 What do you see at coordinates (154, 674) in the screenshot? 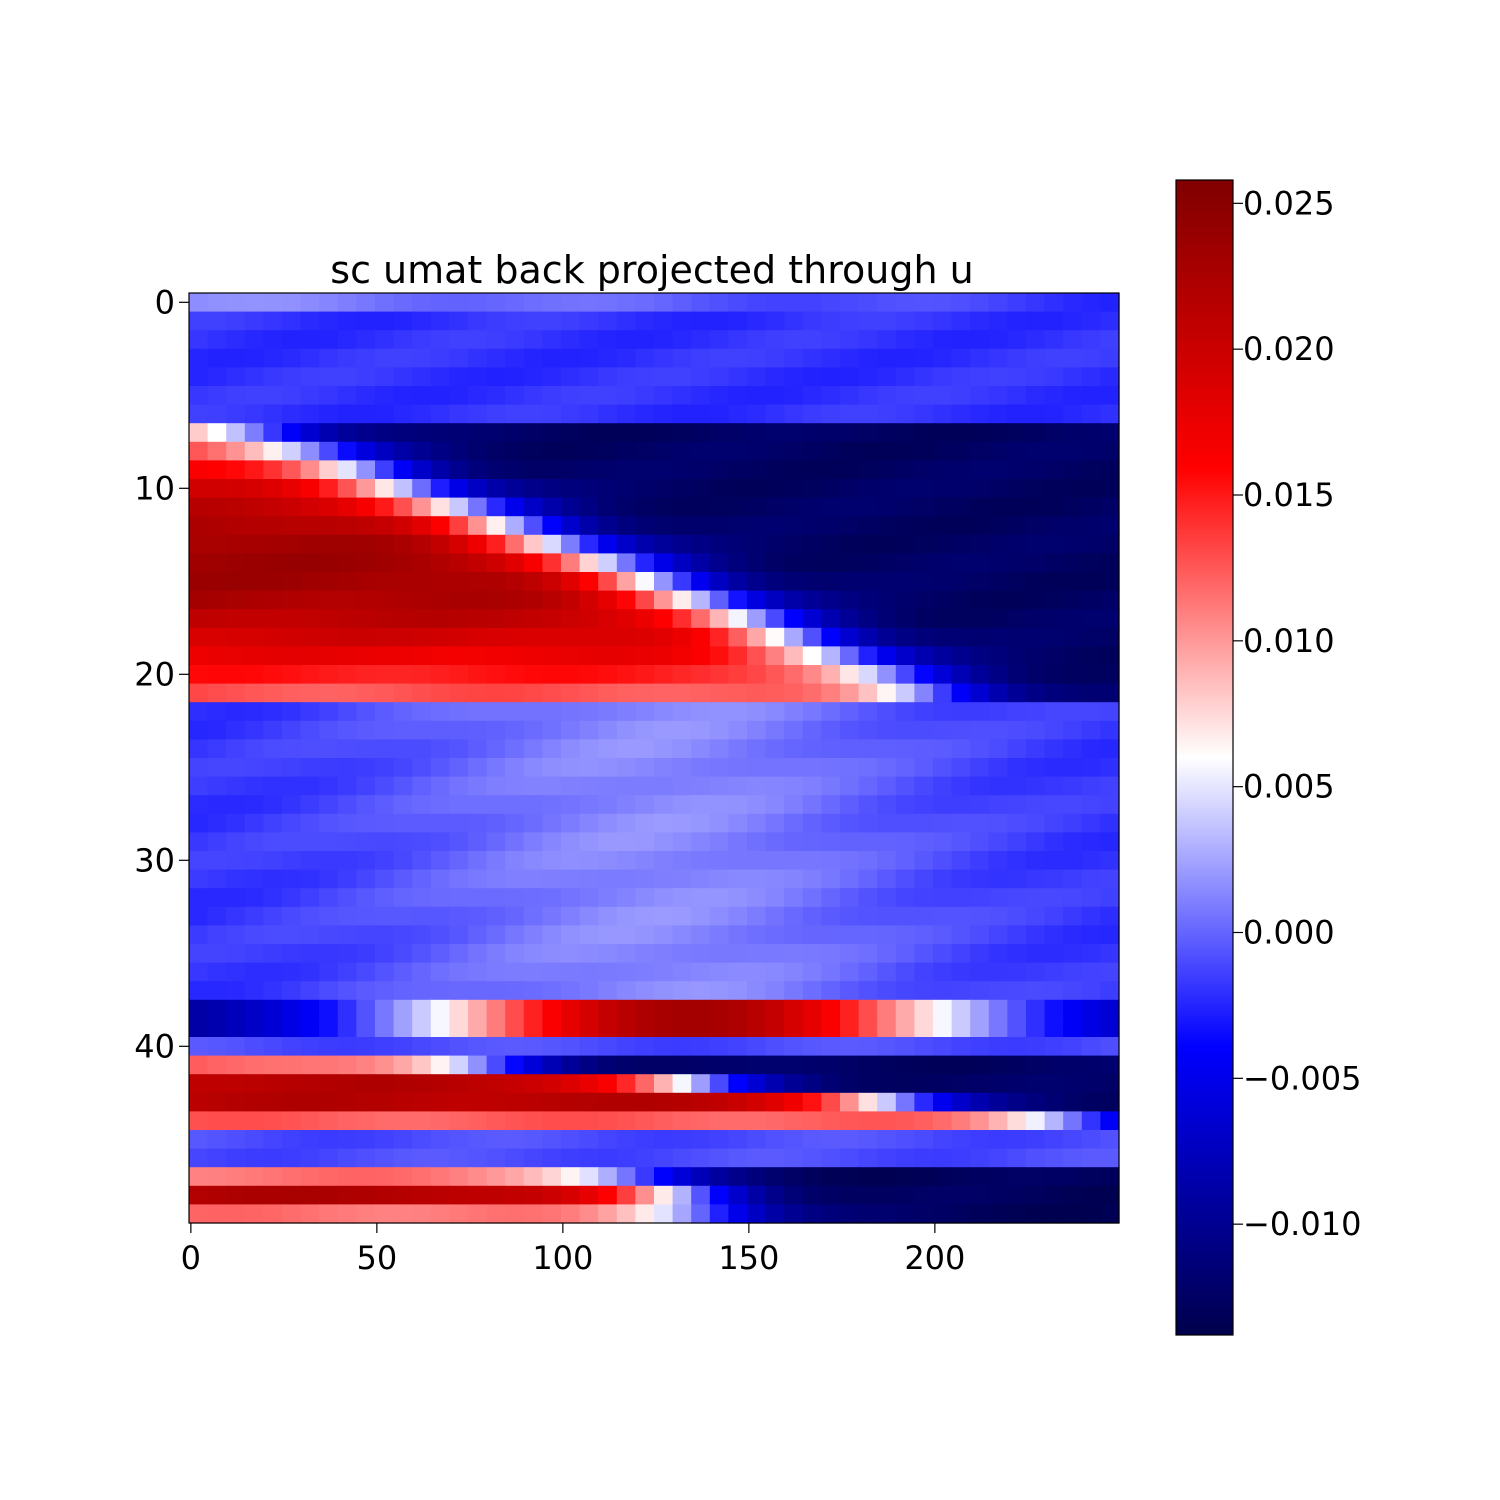
I see `y-tick-label: 20` at bounding box center [154, 674].